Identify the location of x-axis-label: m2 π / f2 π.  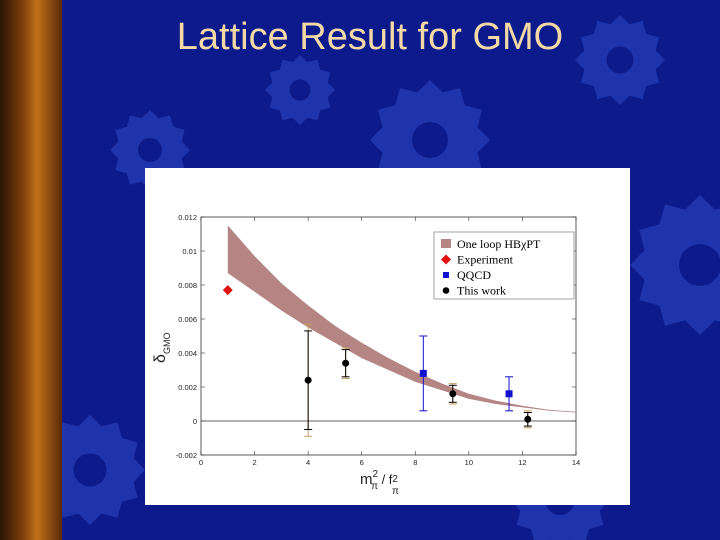
(379, 483).